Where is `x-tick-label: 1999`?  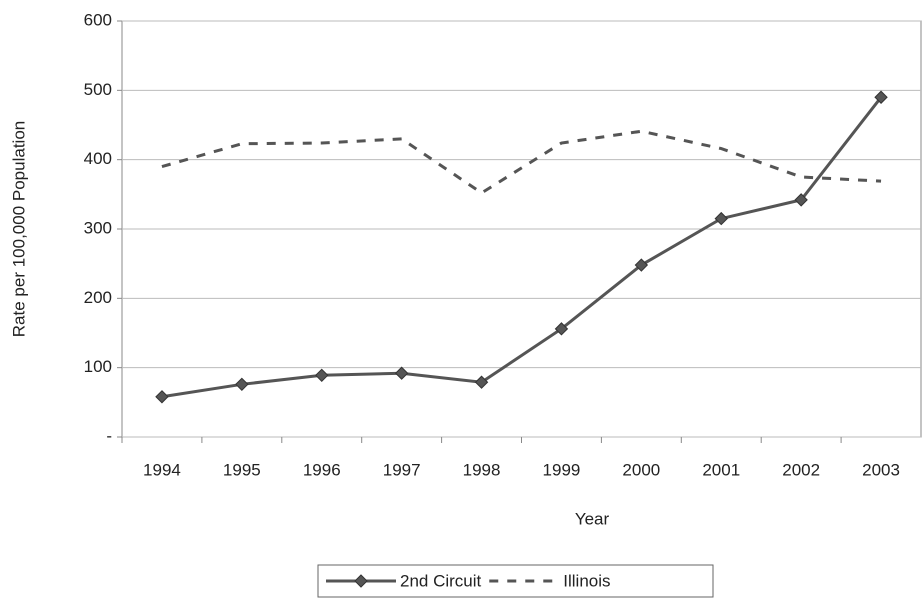
x-tick-label: 1999 is located at coordinates (562, 469).